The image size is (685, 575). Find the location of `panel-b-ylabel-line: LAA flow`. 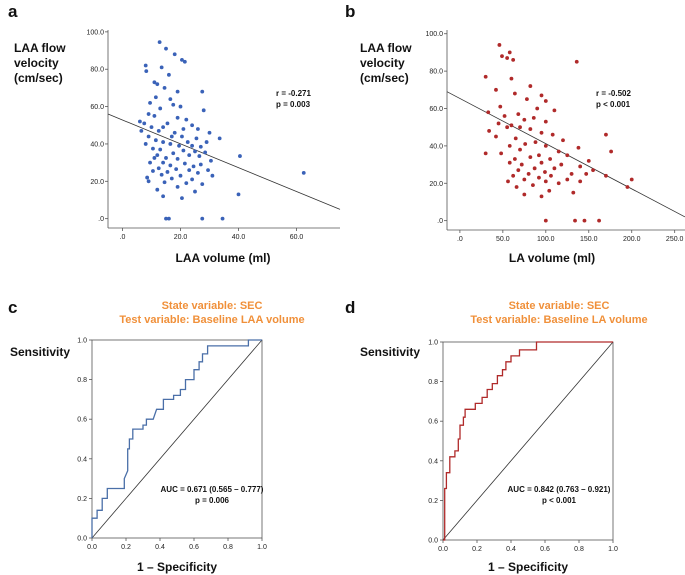

panel-b-ylabel-line: LAA flow is located at coordinates (386, 48).